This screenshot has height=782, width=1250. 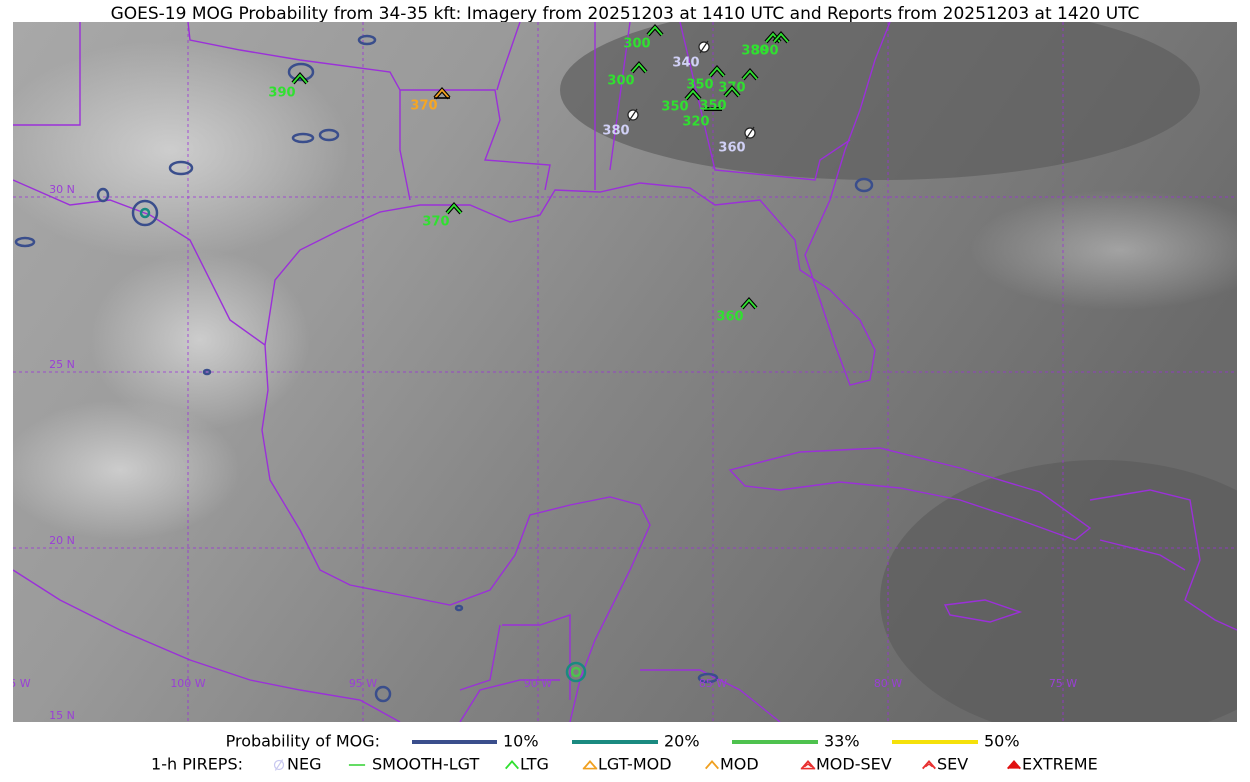 I want to click on legend-label: EXTREME, so click(x=1060, y=764).